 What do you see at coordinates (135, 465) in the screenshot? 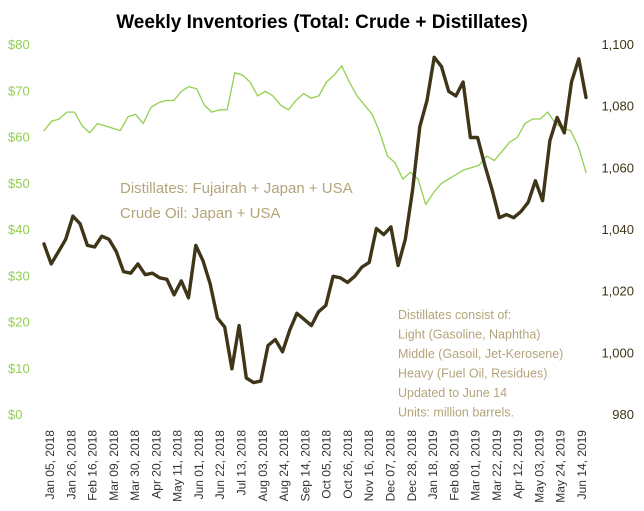
I see `x-tick-label: Mar 30, 2018` at bounding box center [135, 465].